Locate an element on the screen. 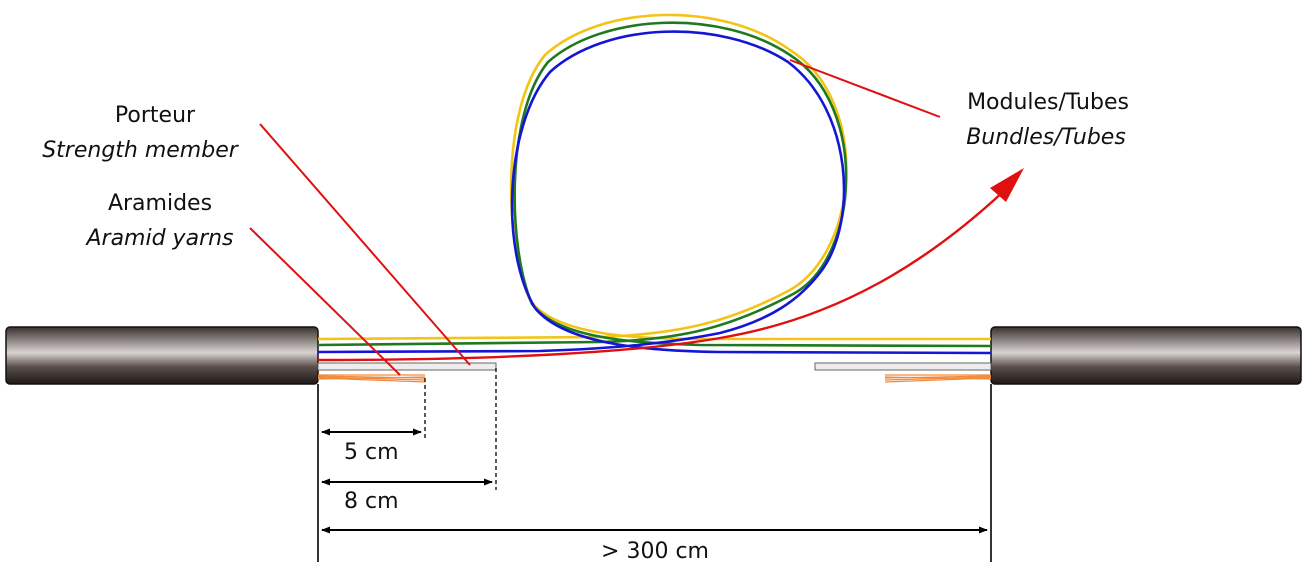  aramid-length-label: 5 cm is located at coordinates (371, 452).